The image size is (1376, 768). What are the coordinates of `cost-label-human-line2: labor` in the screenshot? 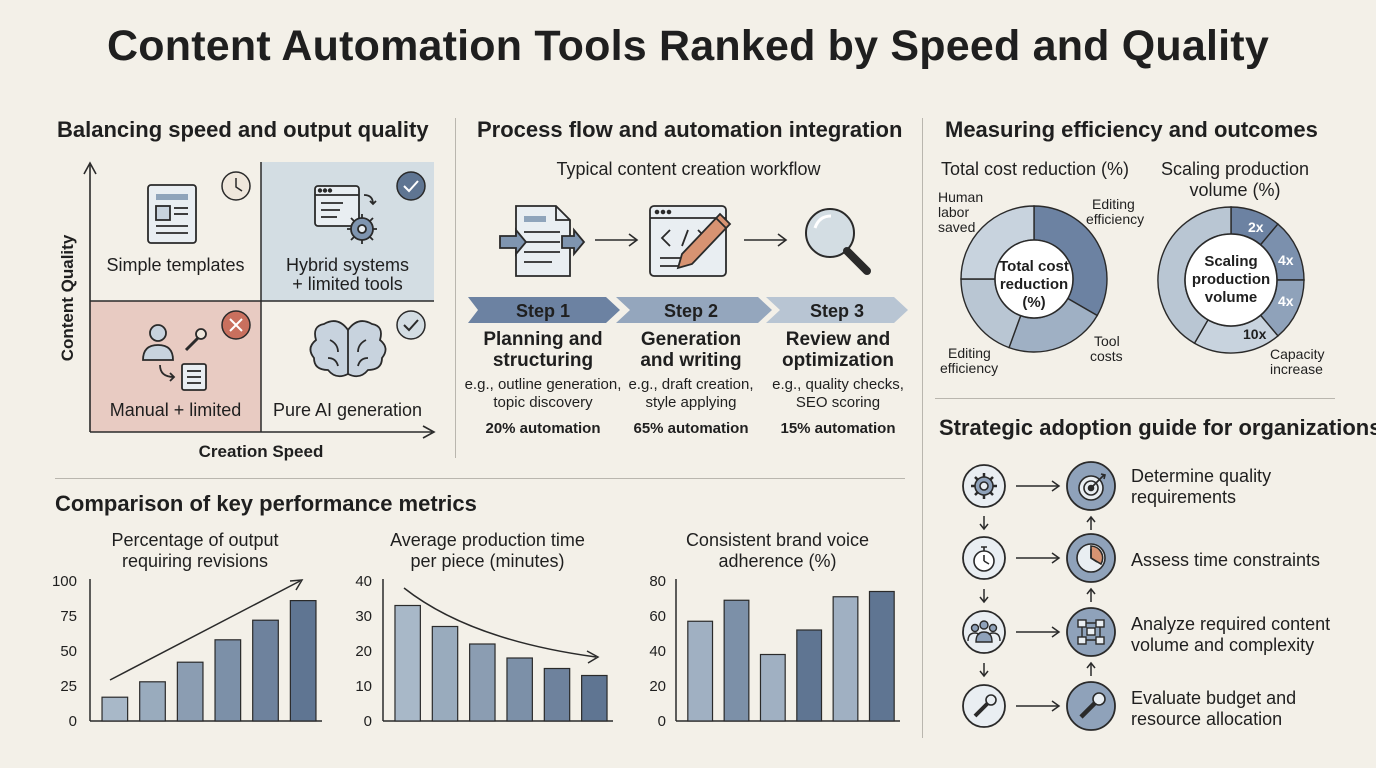 It's located at (954, 212).